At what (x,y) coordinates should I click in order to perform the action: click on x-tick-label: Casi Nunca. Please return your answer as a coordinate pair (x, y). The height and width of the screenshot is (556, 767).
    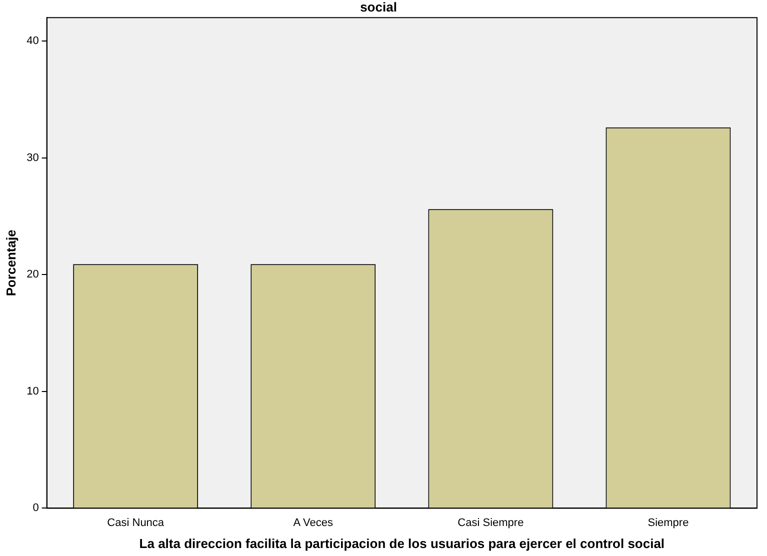
    Looking at the image, I should click on (136, 522).